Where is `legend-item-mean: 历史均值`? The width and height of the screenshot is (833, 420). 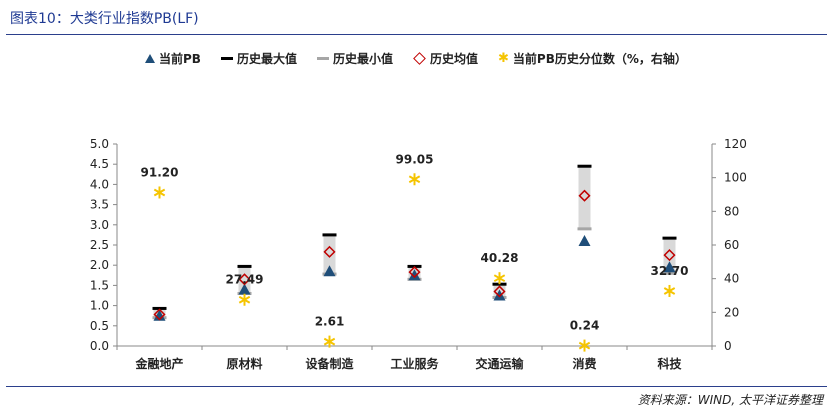 legend-item-mean: 历史均值 is located at coordinates (445, 58).